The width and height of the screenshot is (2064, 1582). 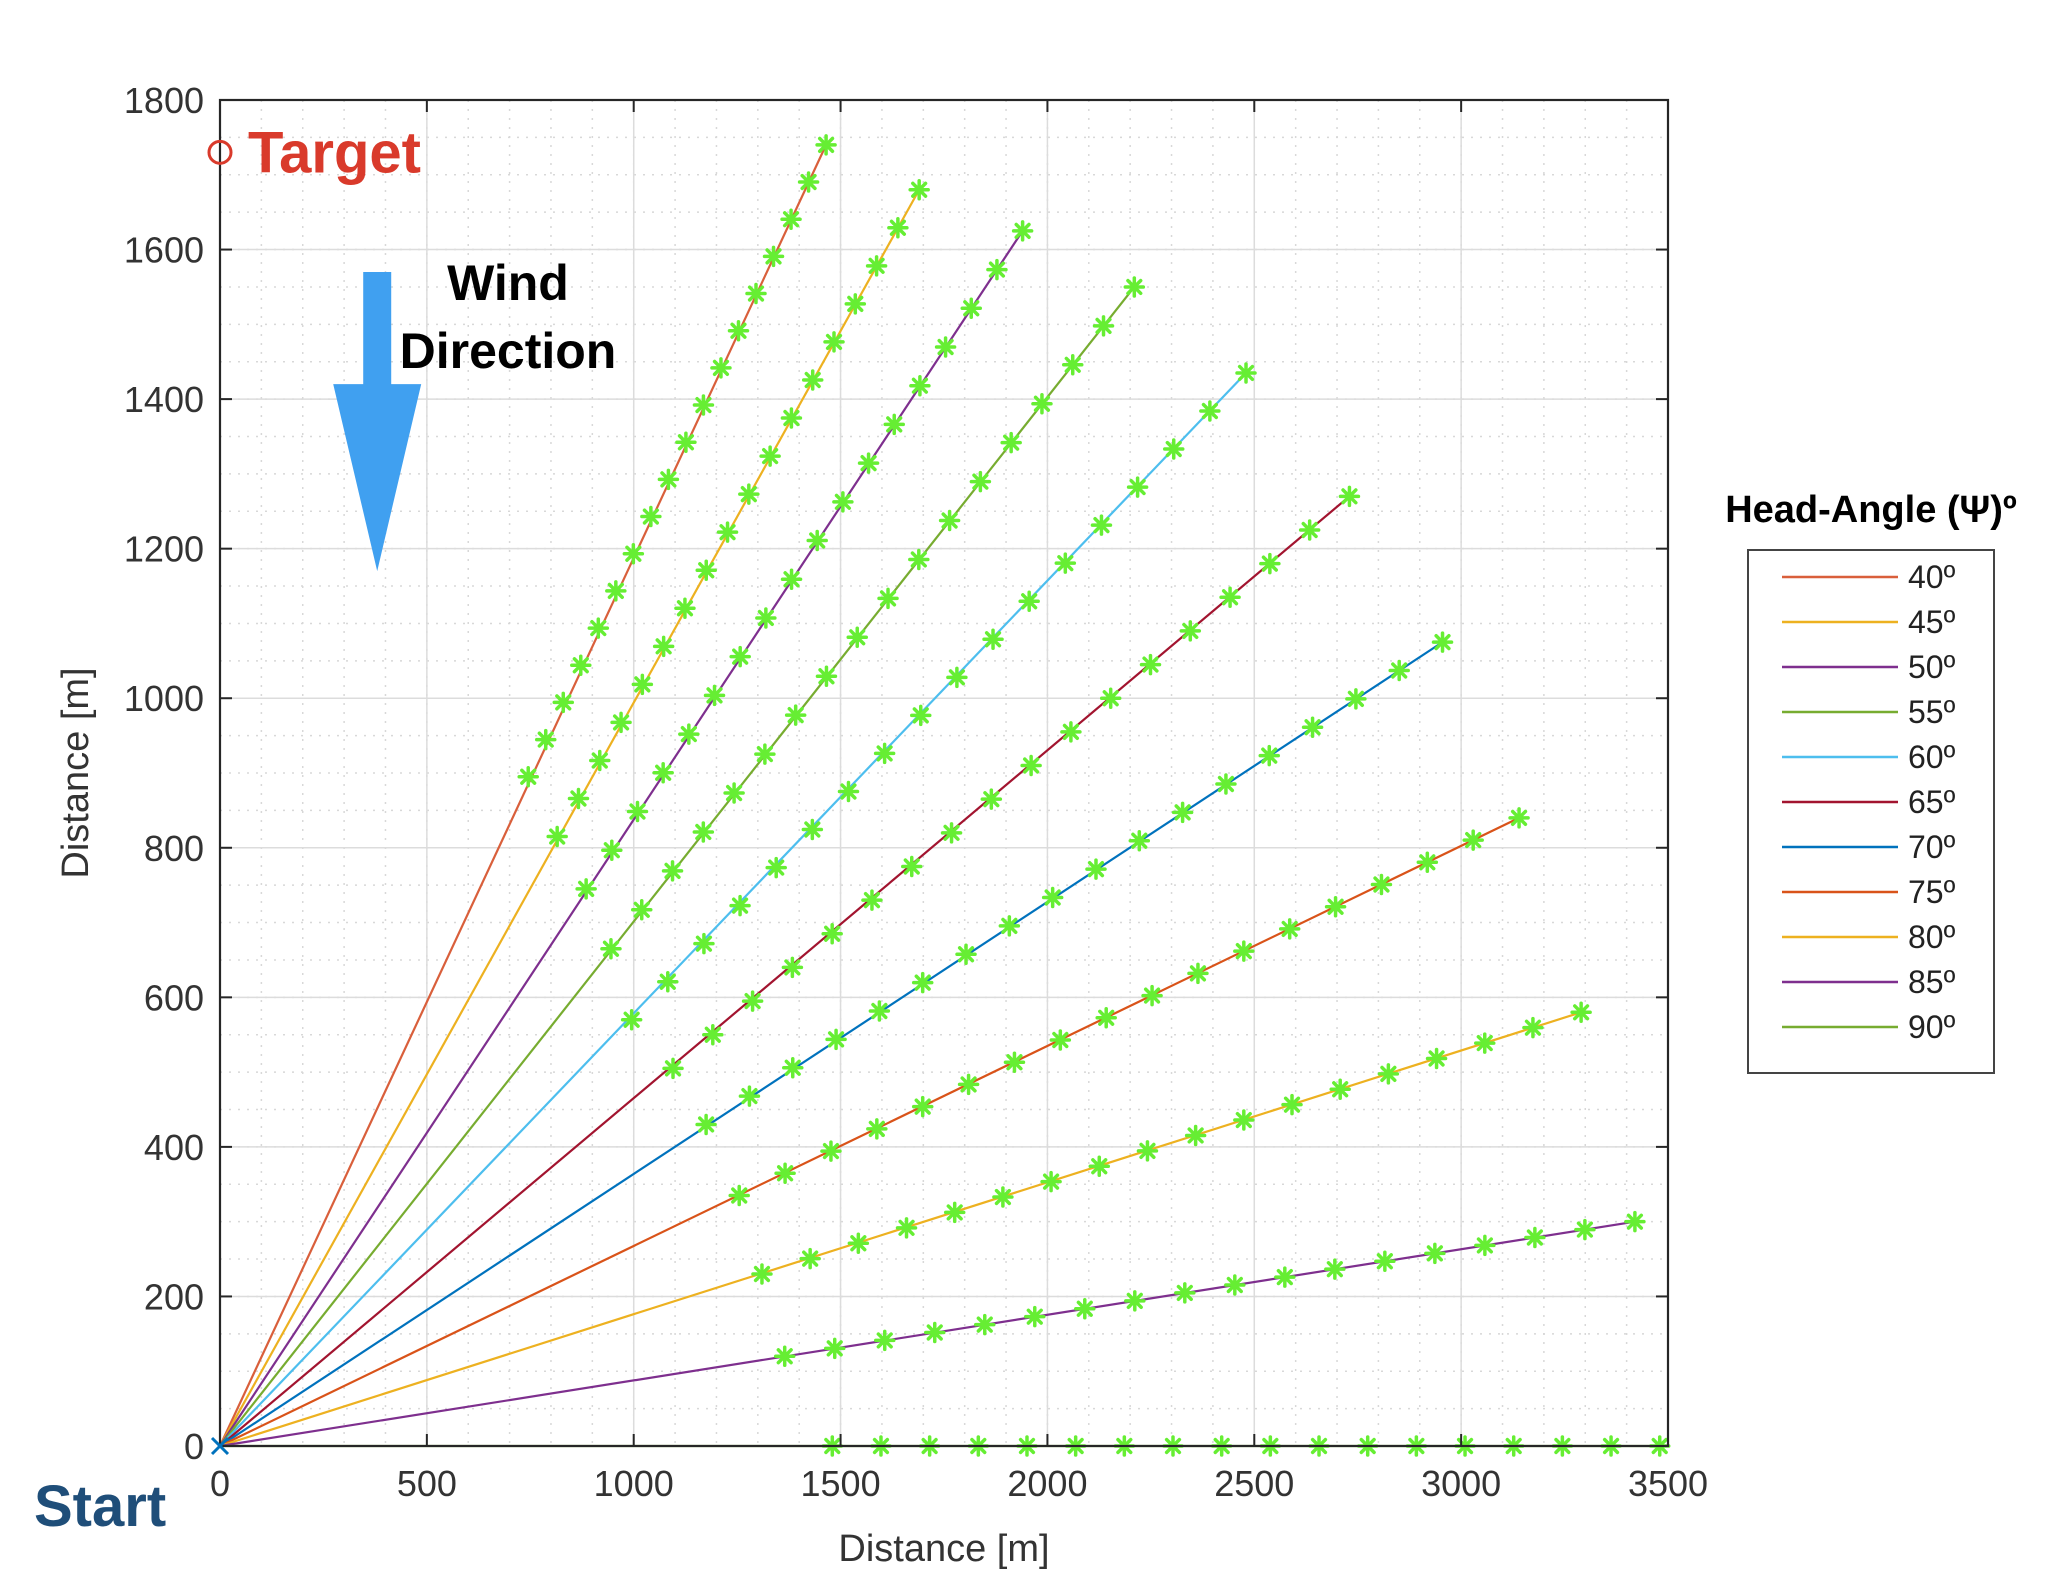 What do you see at coordinates (1869, 1027) in the screenshot?
I see `legend-entry-11: 90º` at bounding box center [1869, 1027].